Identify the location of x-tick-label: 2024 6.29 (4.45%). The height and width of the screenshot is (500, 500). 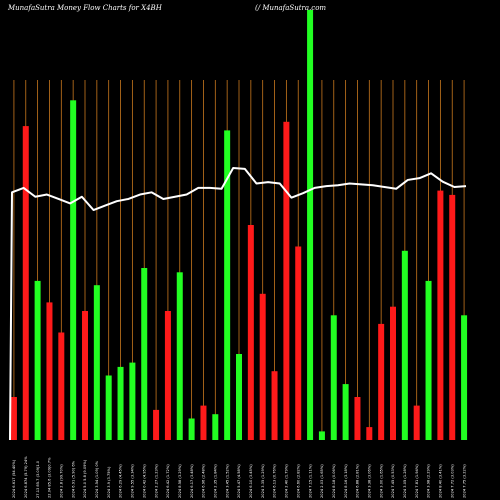
(121, 481).